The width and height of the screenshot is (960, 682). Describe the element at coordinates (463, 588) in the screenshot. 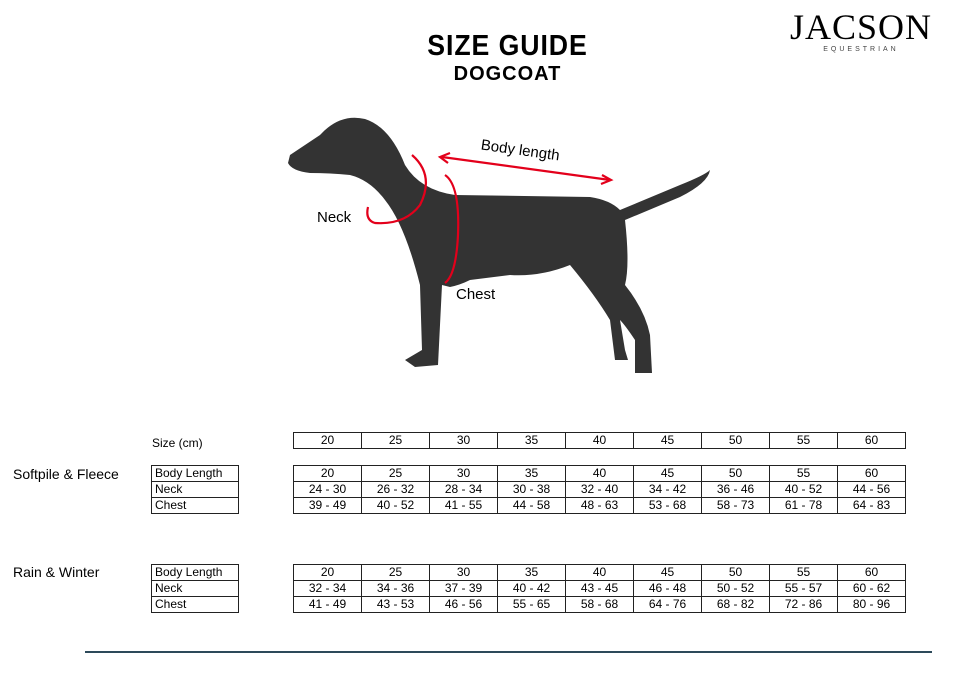

I see `table-cell: 37 - 39` at that location.